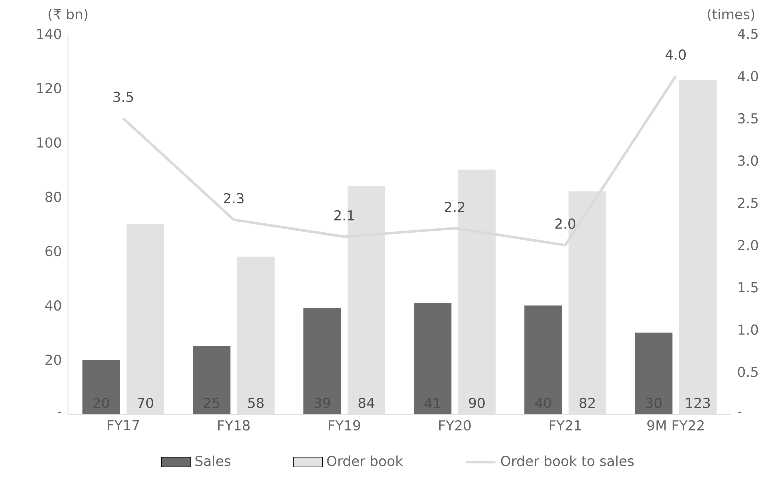 This screenshot has height=485, width=780. What do you see at coordinates (68, 15) in the screenshot?
I see `y-axis-title: (₹ bn)` at bounding box center [68, 15].